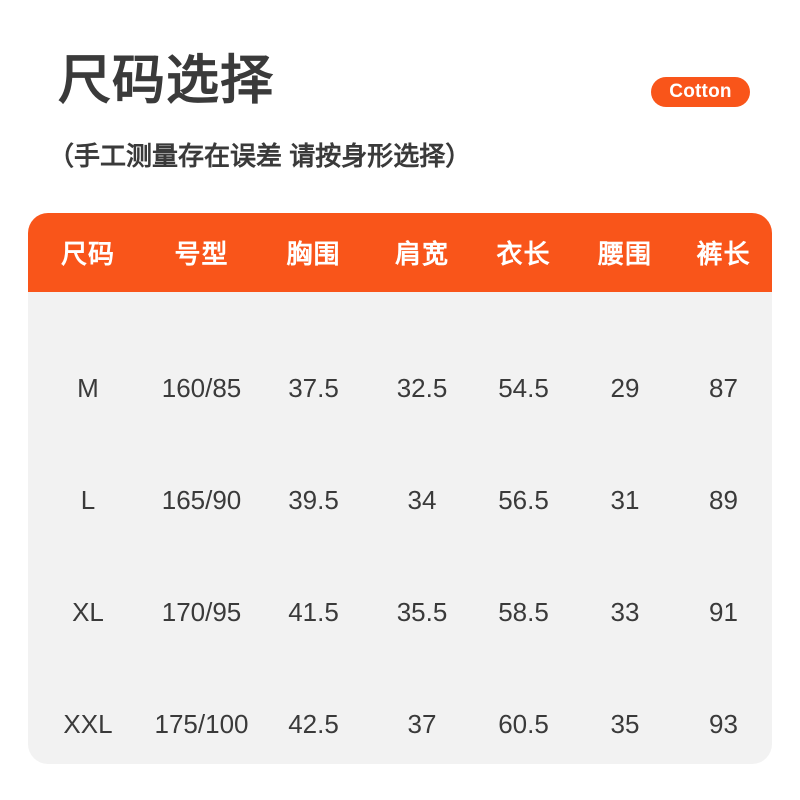  I want to click on column-header-pants: 裤长, so click(723, 254).